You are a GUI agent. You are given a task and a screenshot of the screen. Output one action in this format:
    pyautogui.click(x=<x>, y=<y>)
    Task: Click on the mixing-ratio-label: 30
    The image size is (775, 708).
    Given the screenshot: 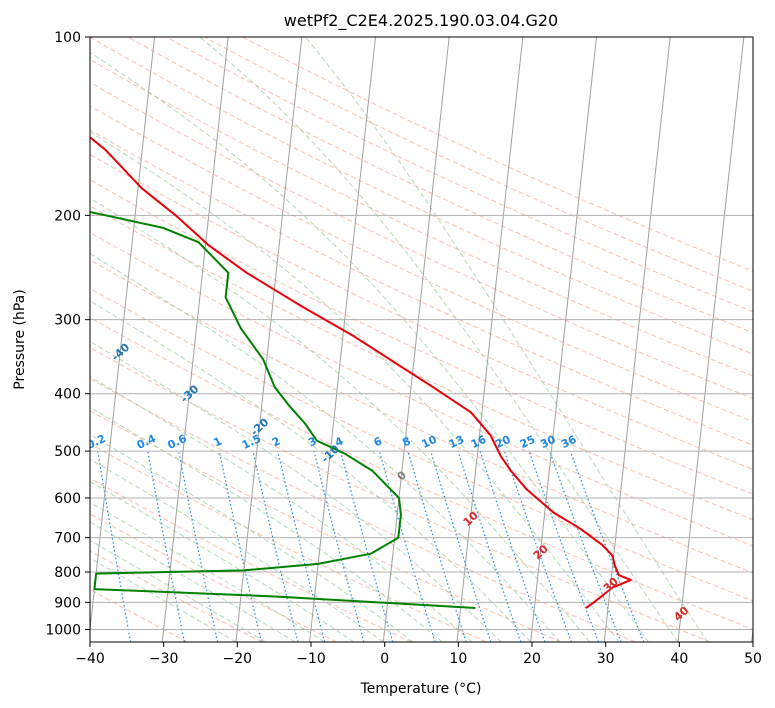 What is the action you would take?
    pyautogui.click(x=548, y=442)
    